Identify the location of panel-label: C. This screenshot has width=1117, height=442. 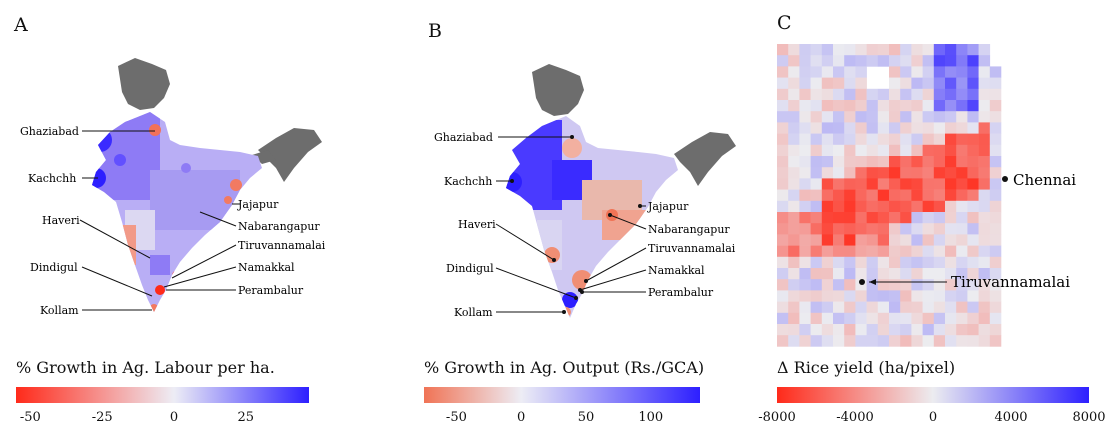
(784, 23).